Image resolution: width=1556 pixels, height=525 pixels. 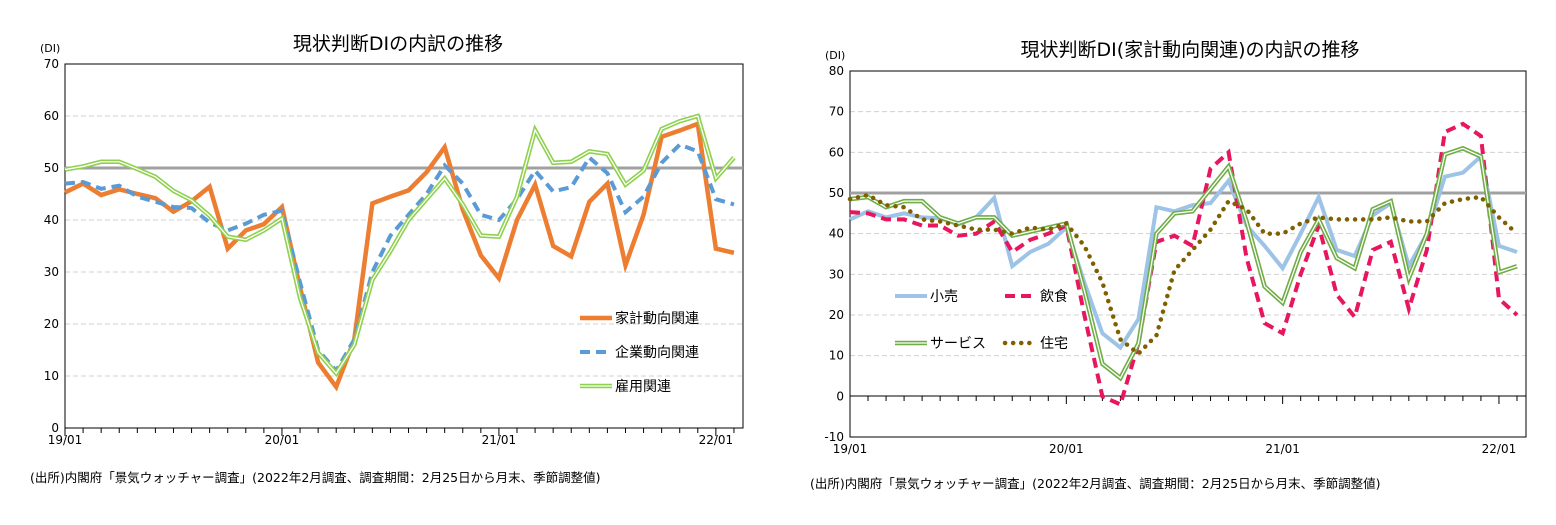 What do you see at coordinates (836, 71) in the screenshot?
I see `y-tick-label: 80` at bounding box center [836, 71].